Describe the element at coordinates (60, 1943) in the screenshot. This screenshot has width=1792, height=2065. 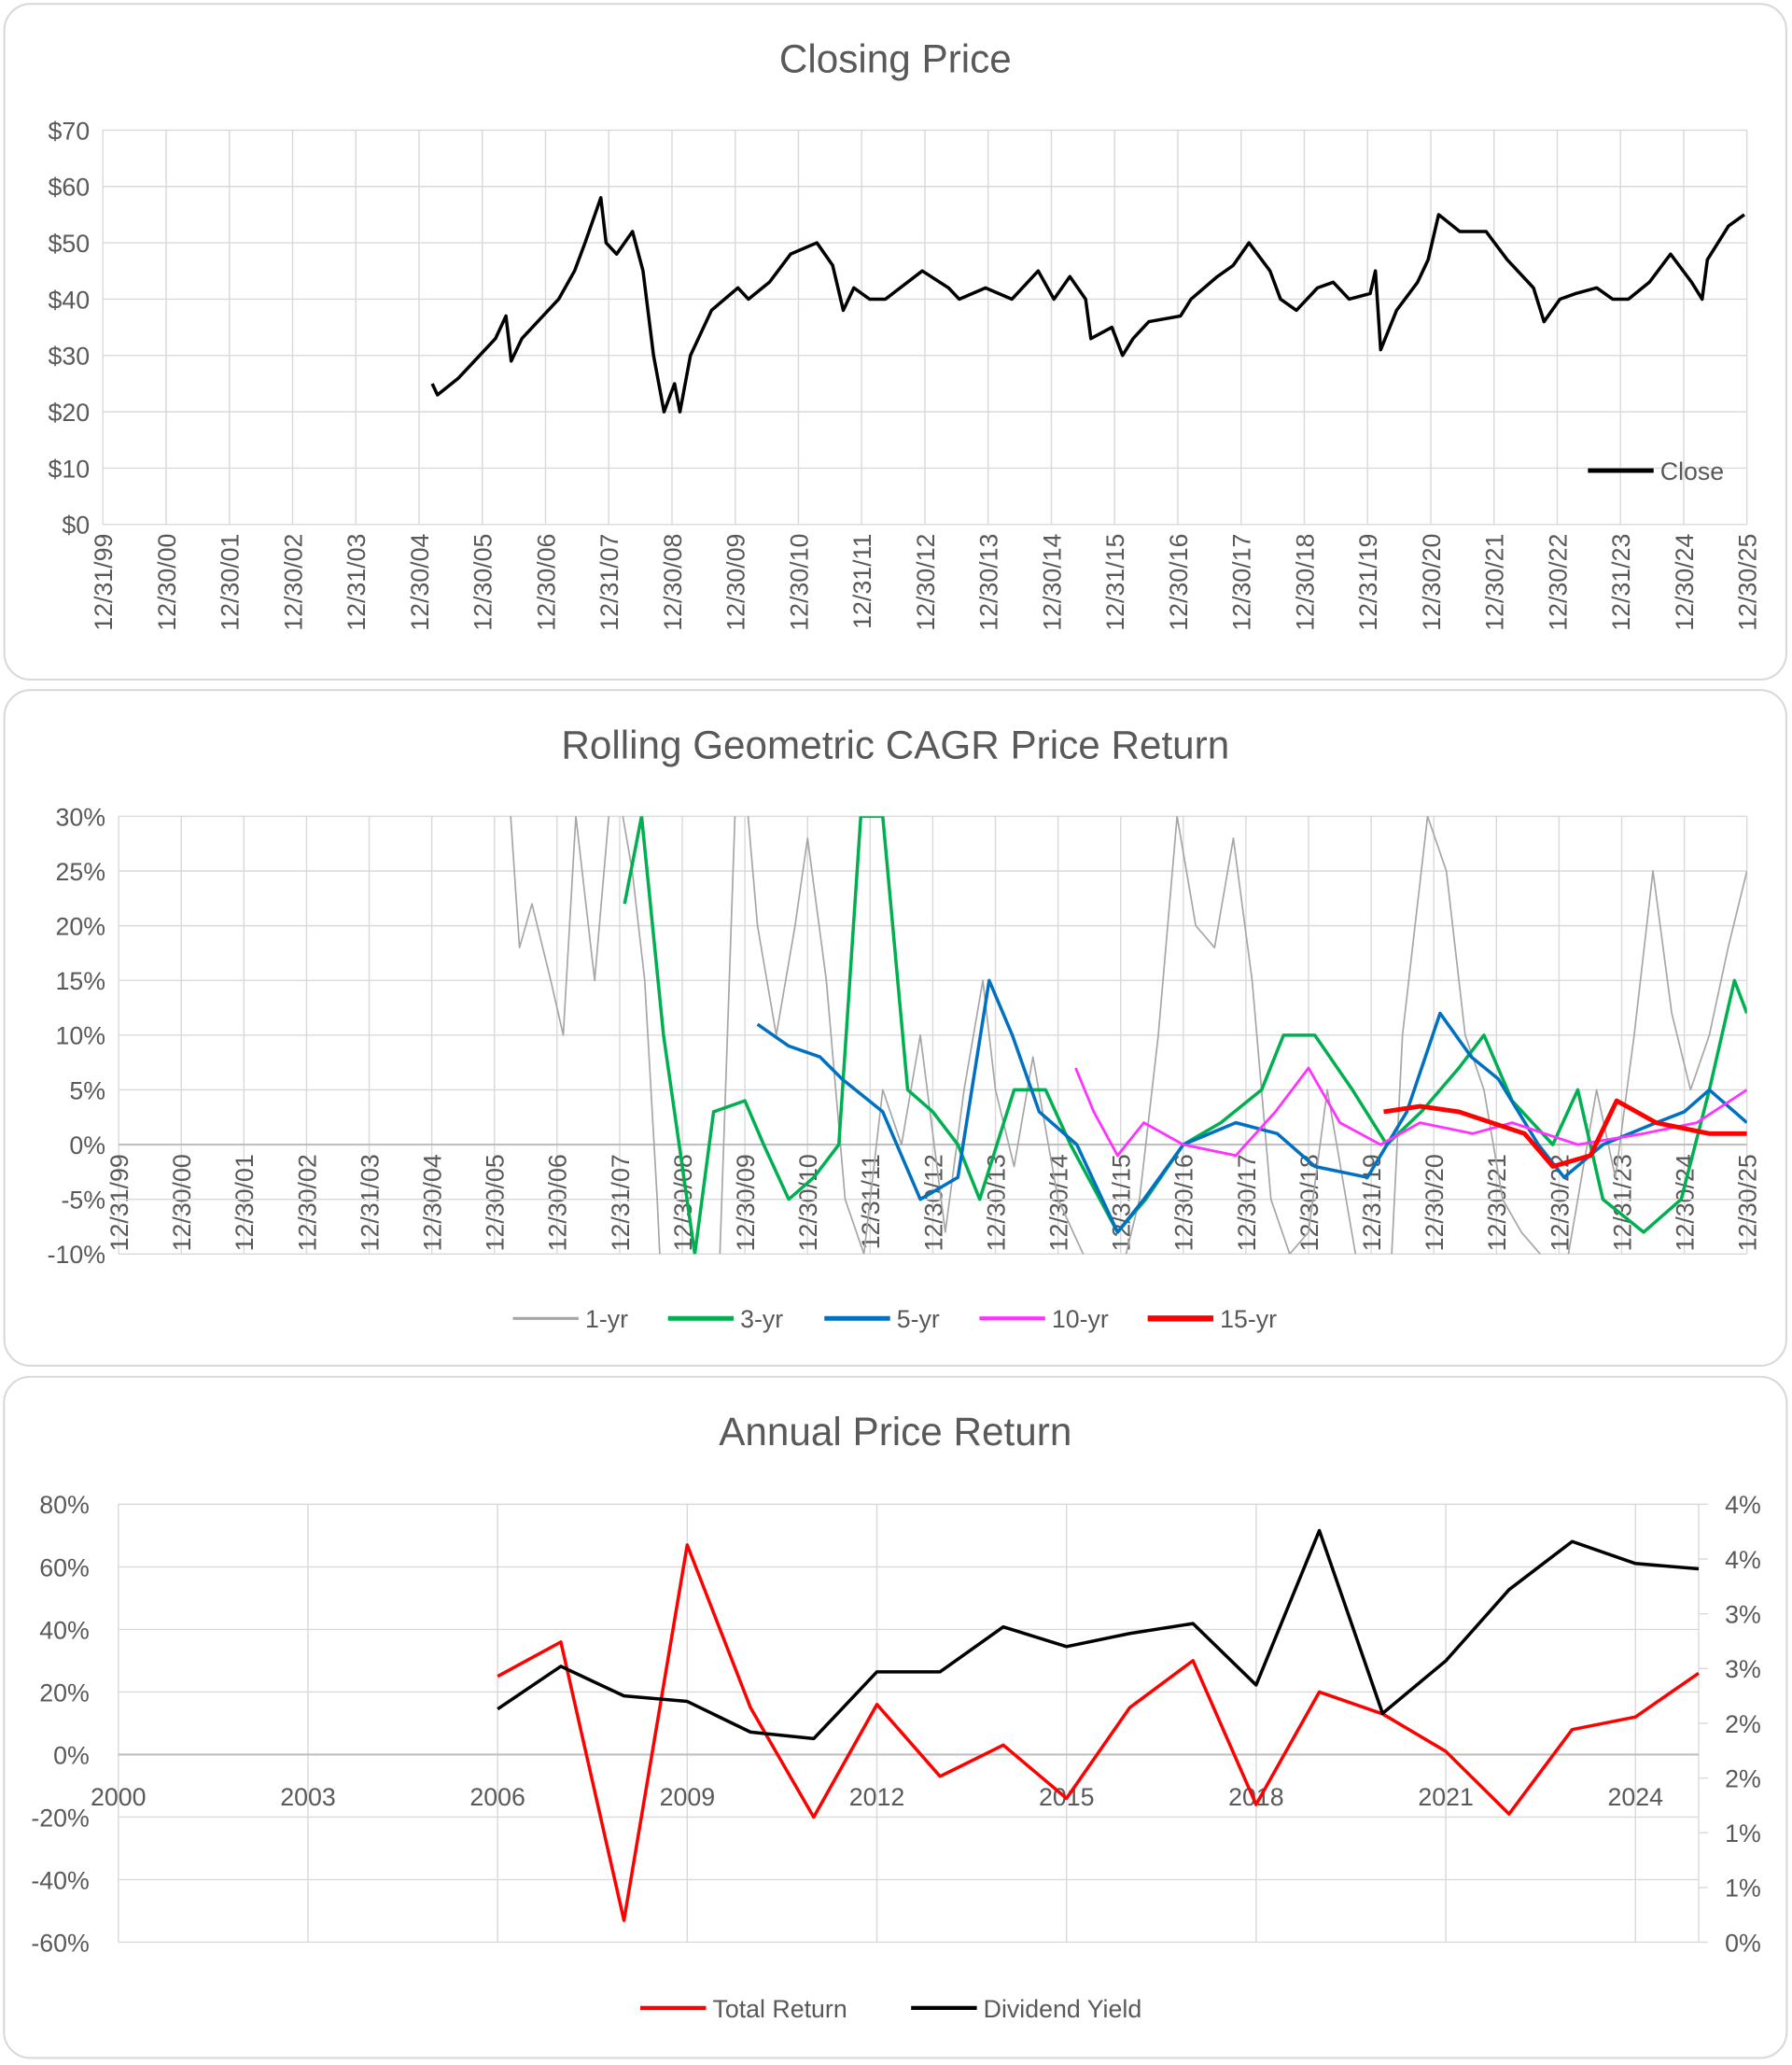
I see `y-tick-label: -60%` at that location.